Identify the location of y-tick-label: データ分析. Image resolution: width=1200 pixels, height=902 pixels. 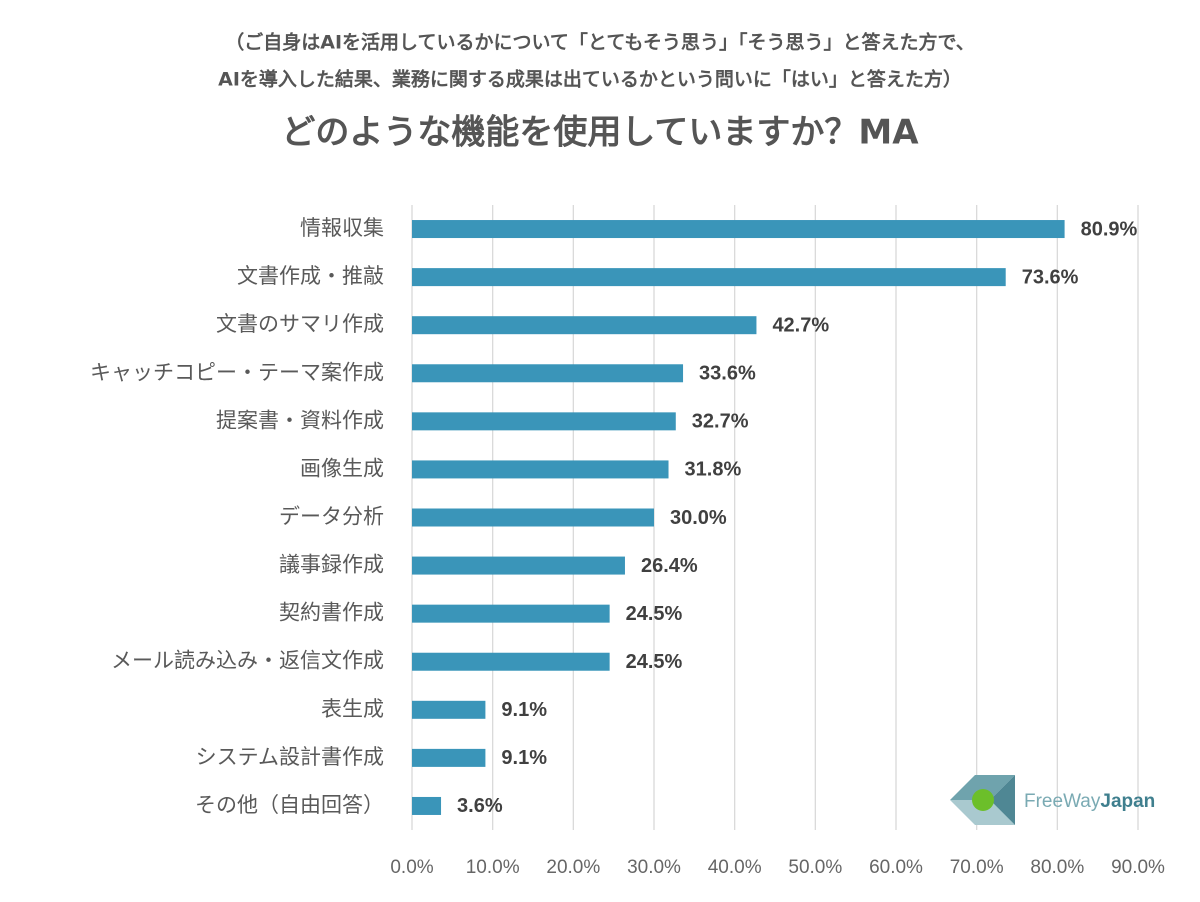
(331, 517).